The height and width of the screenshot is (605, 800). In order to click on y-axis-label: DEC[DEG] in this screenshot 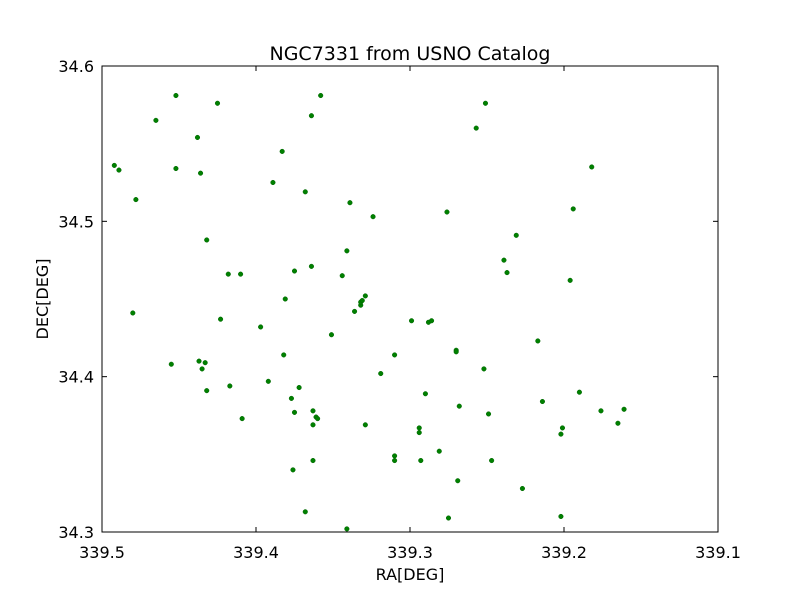, I will do `click(42, 299)`.